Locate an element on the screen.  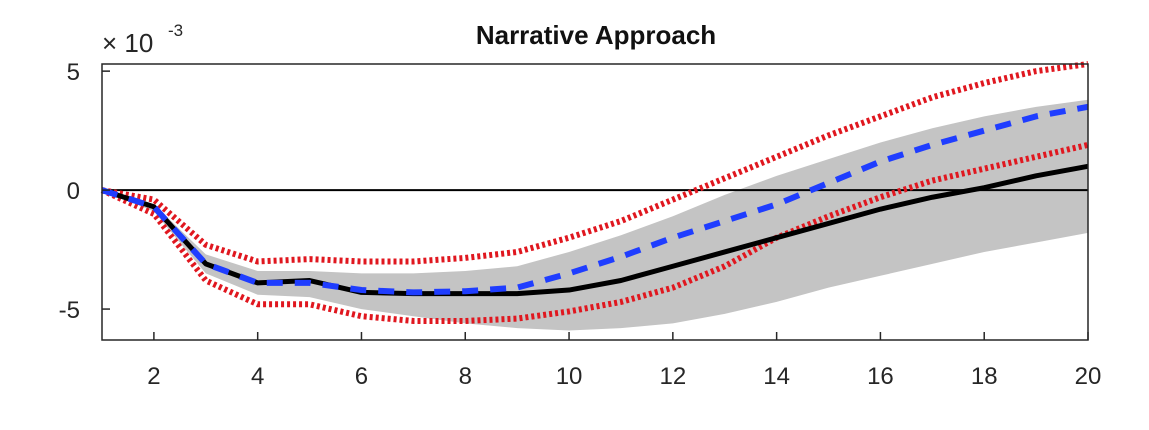
x-tick-label: 10 is located at coordinates (569, 376).